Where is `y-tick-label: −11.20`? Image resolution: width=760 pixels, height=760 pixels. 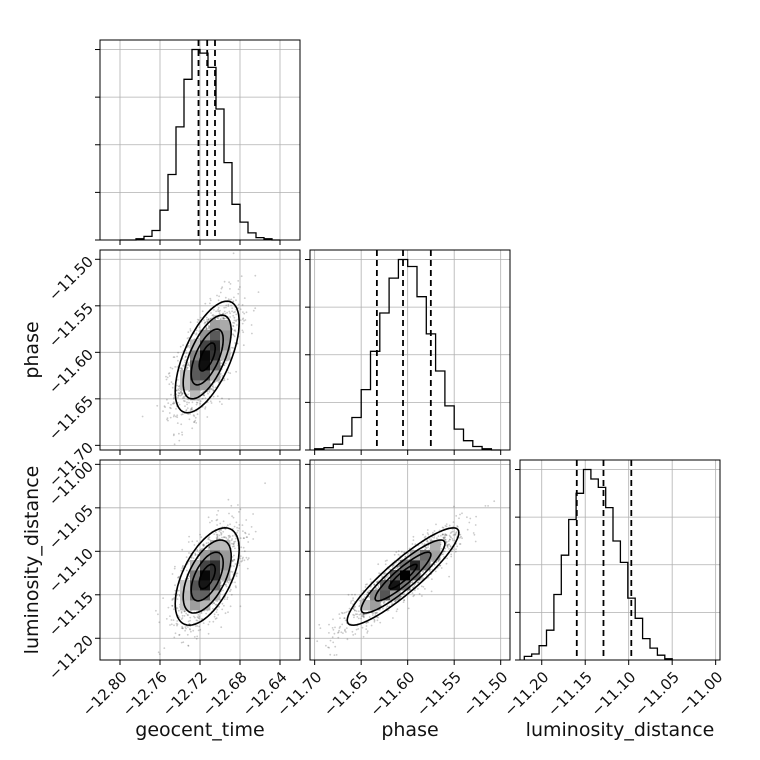
y-tick-label: −11.20 is located at coordinates (71, 658).